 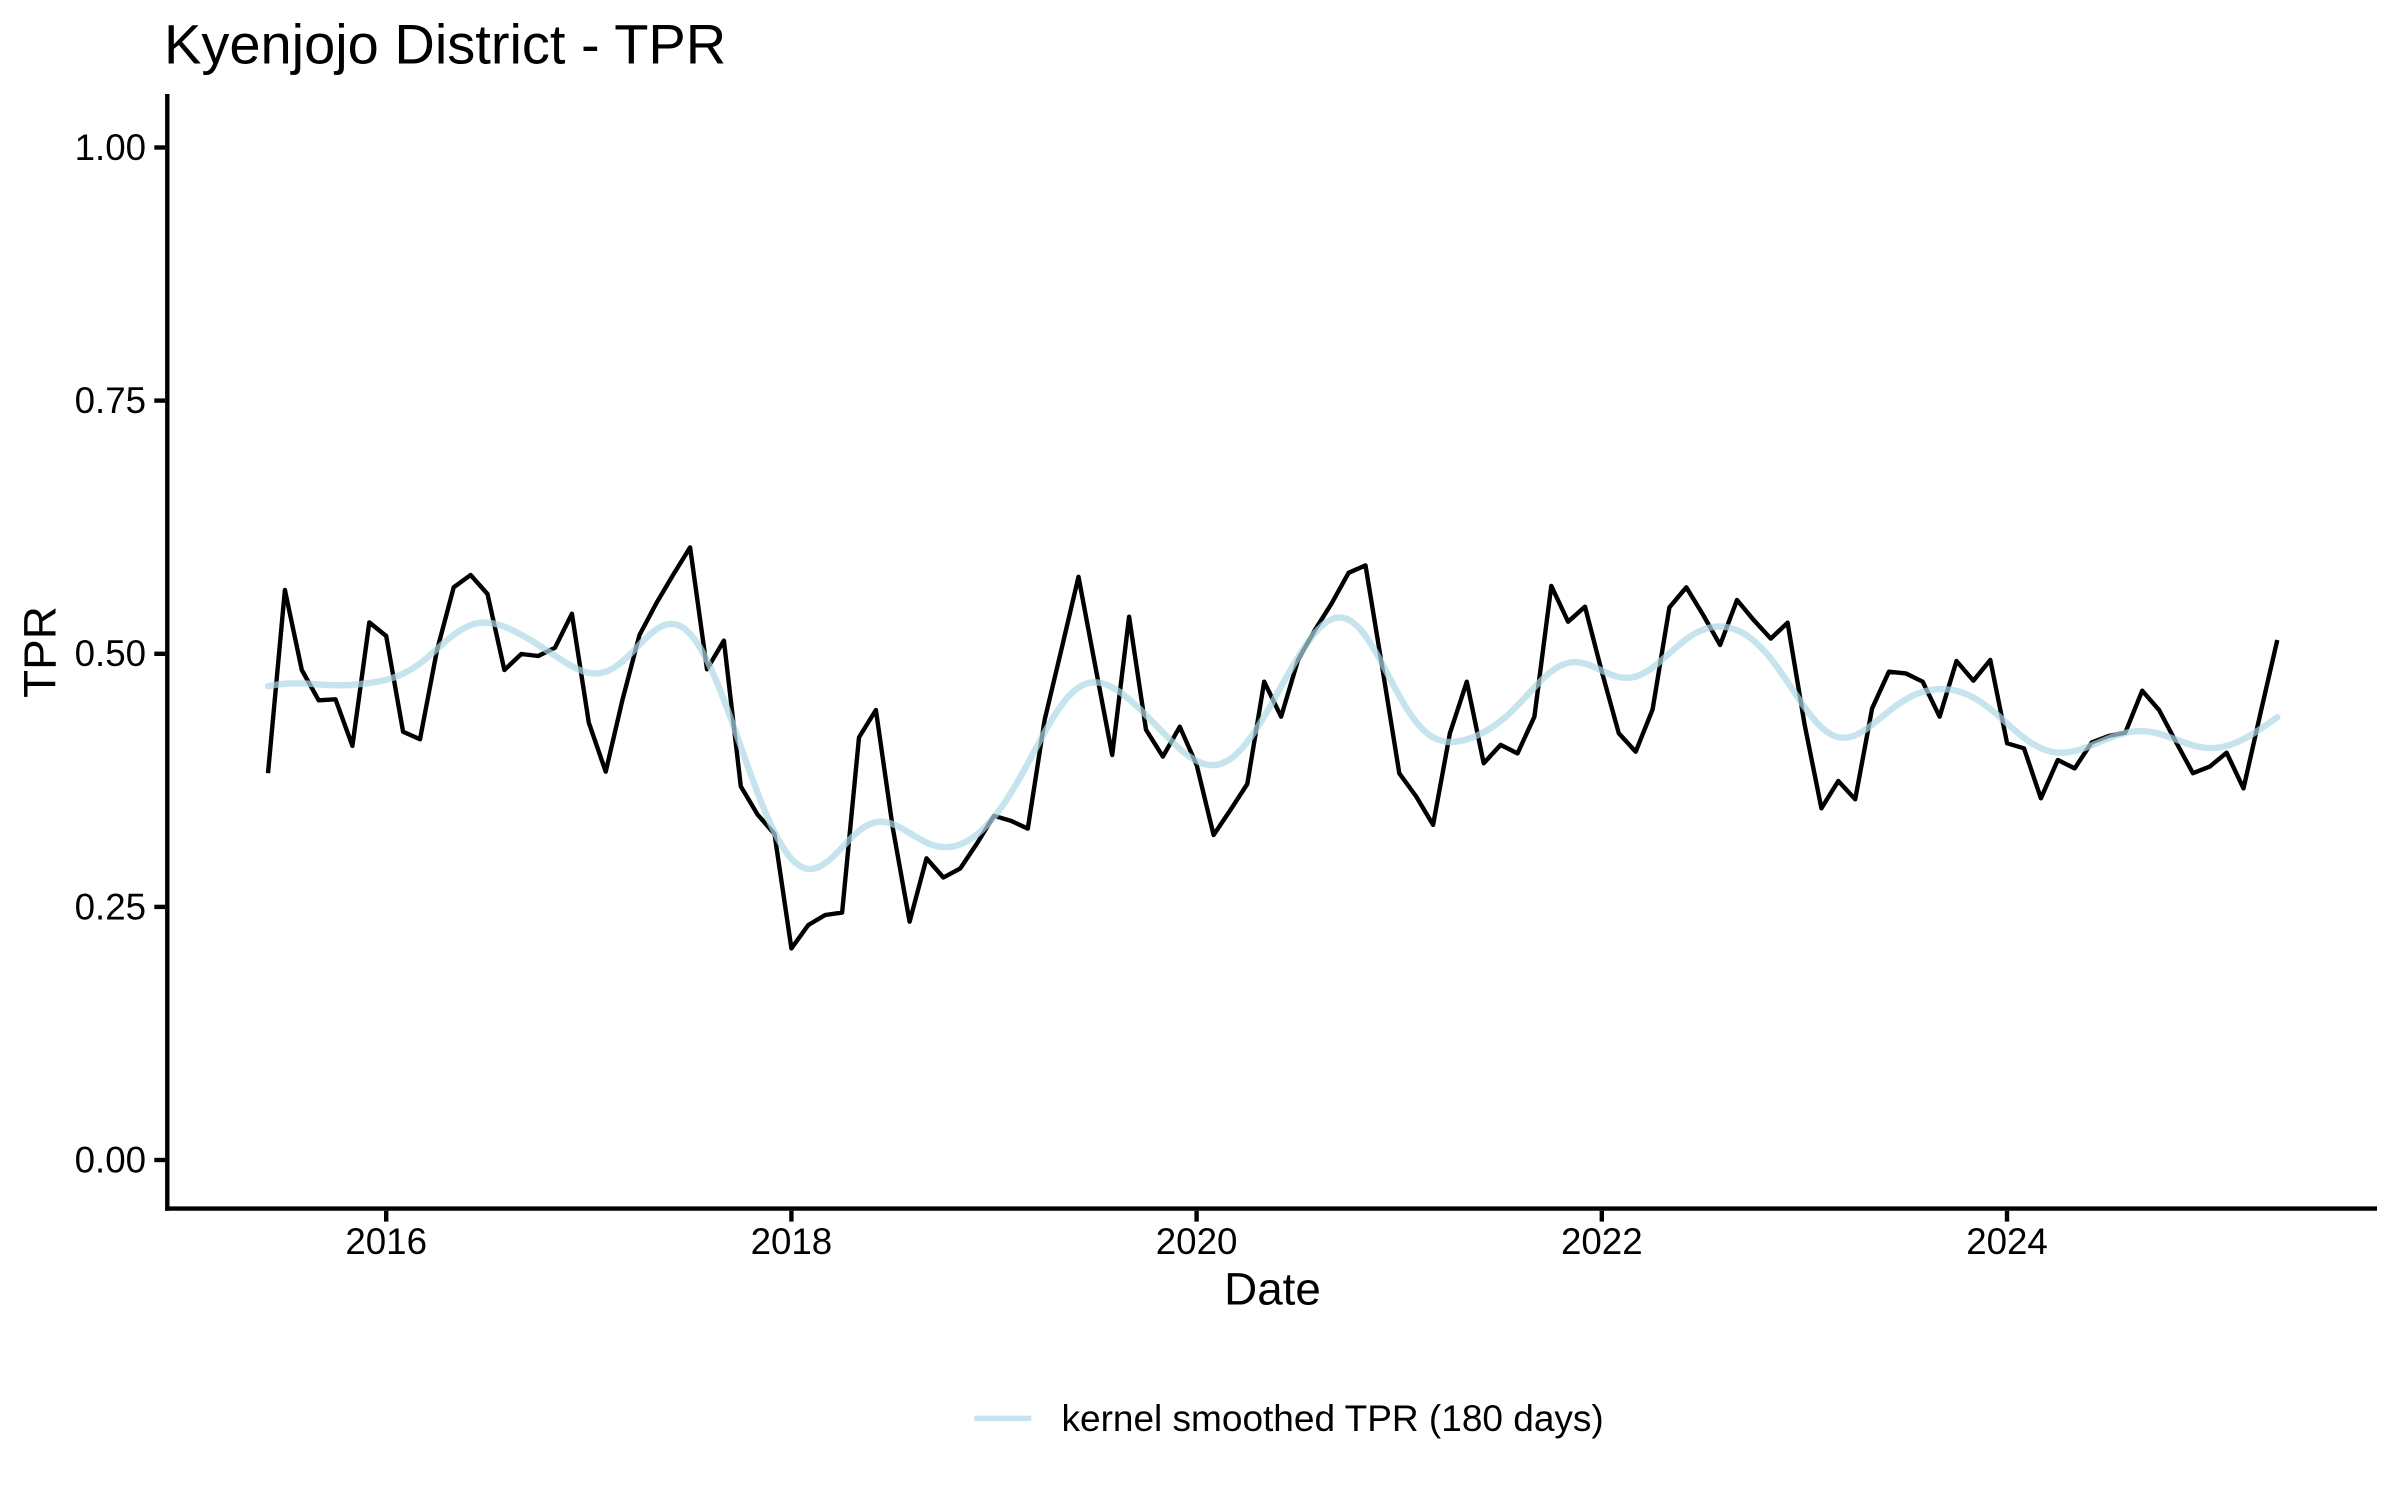 What do you see at coordinates (445, 44) in the screenshot?
I see `svg-text: Kyenjojo District - TPR` at bounding box center [445, 44].